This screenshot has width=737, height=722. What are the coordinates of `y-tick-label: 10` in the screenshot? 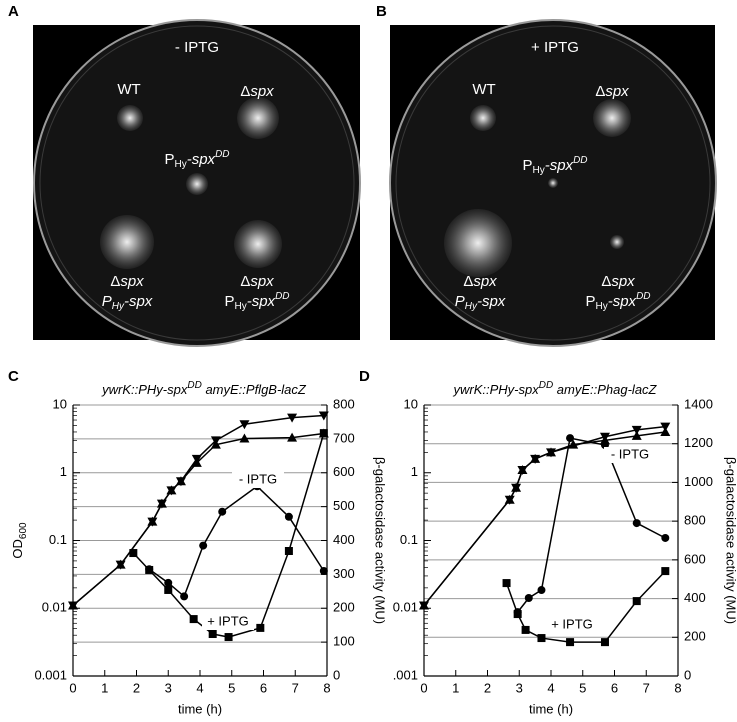 It's located at (60, 403).